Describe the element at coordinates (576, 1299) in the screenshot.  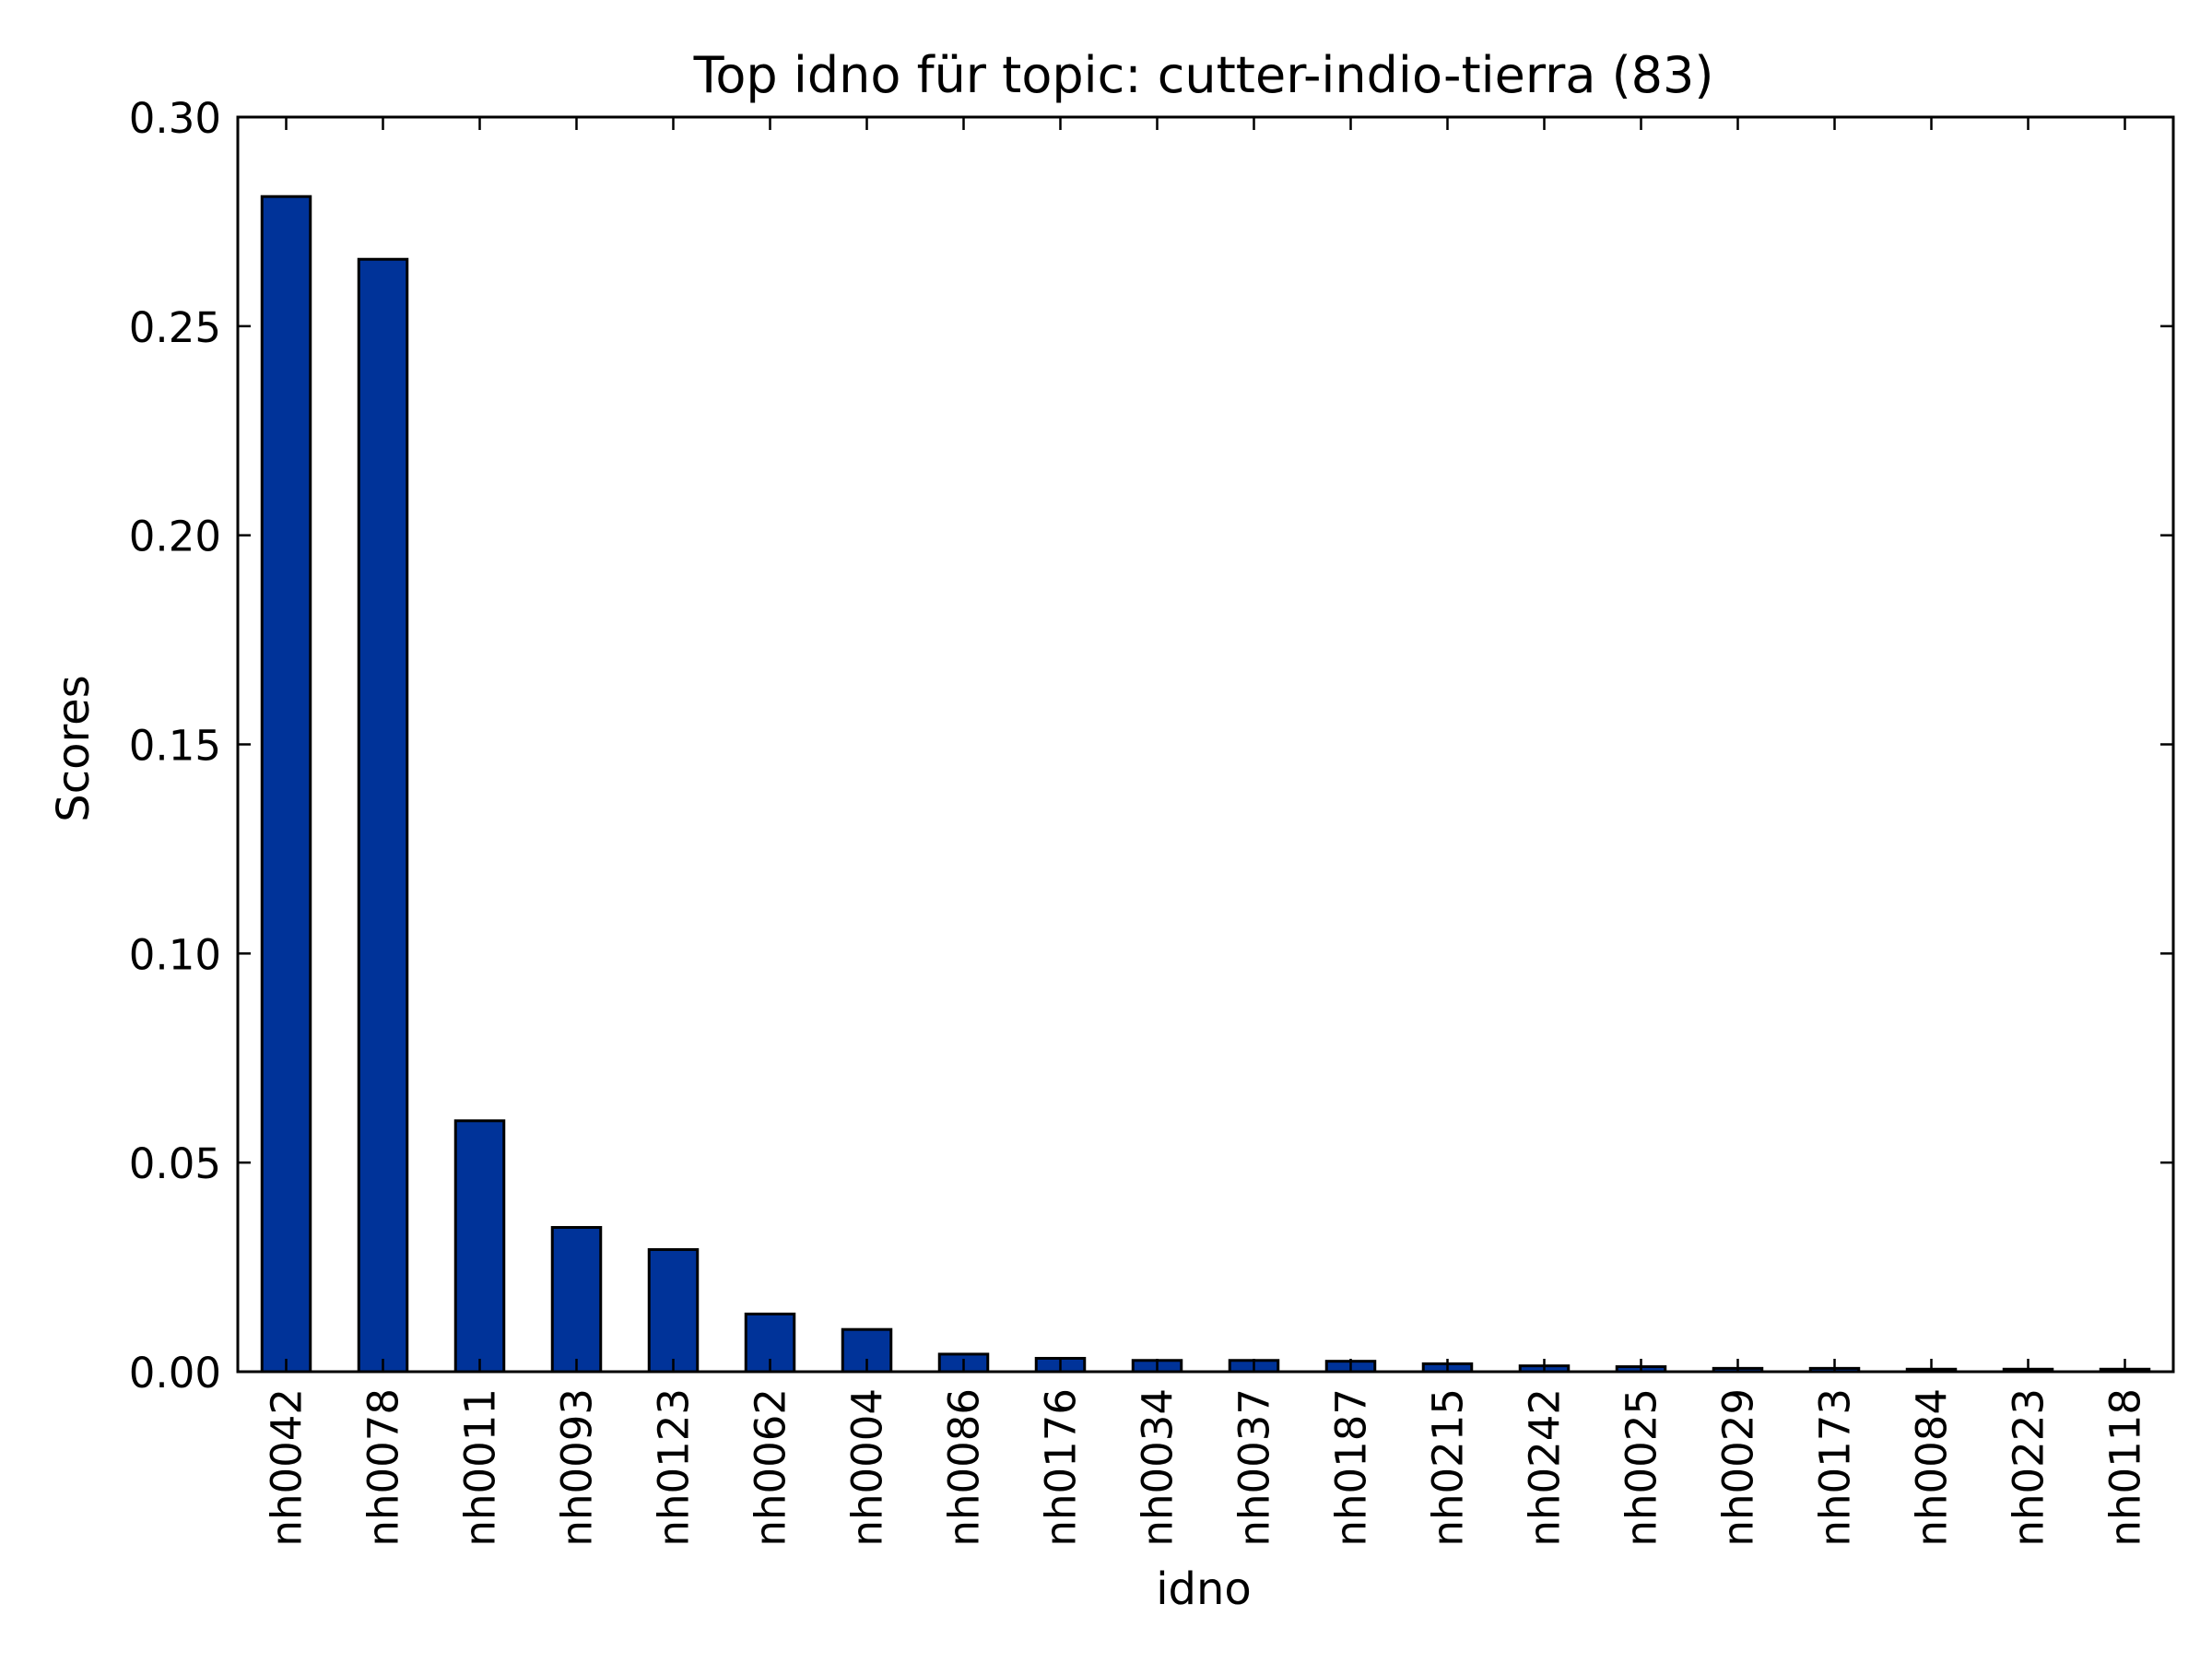
I see `bar-nh0093` at that location.